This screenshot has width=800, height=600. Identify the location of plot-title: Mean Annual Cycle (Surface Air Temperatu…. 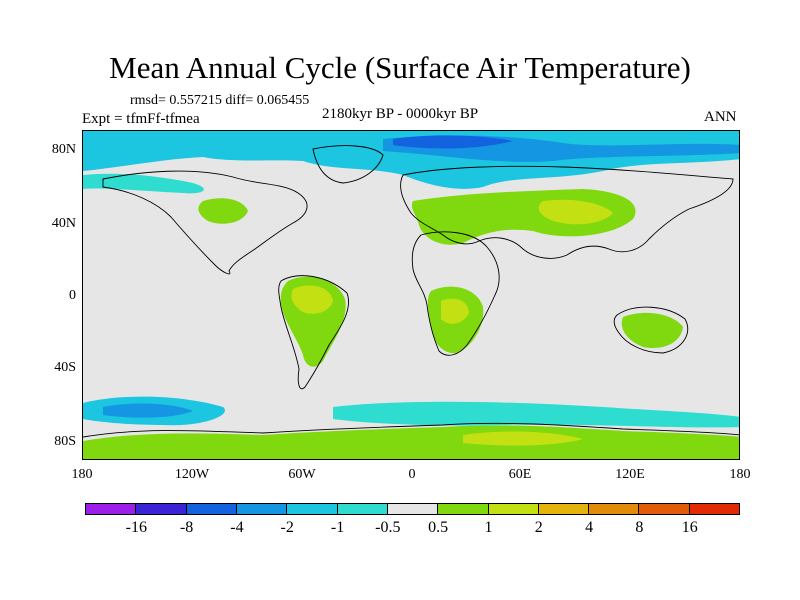
(400, 67).